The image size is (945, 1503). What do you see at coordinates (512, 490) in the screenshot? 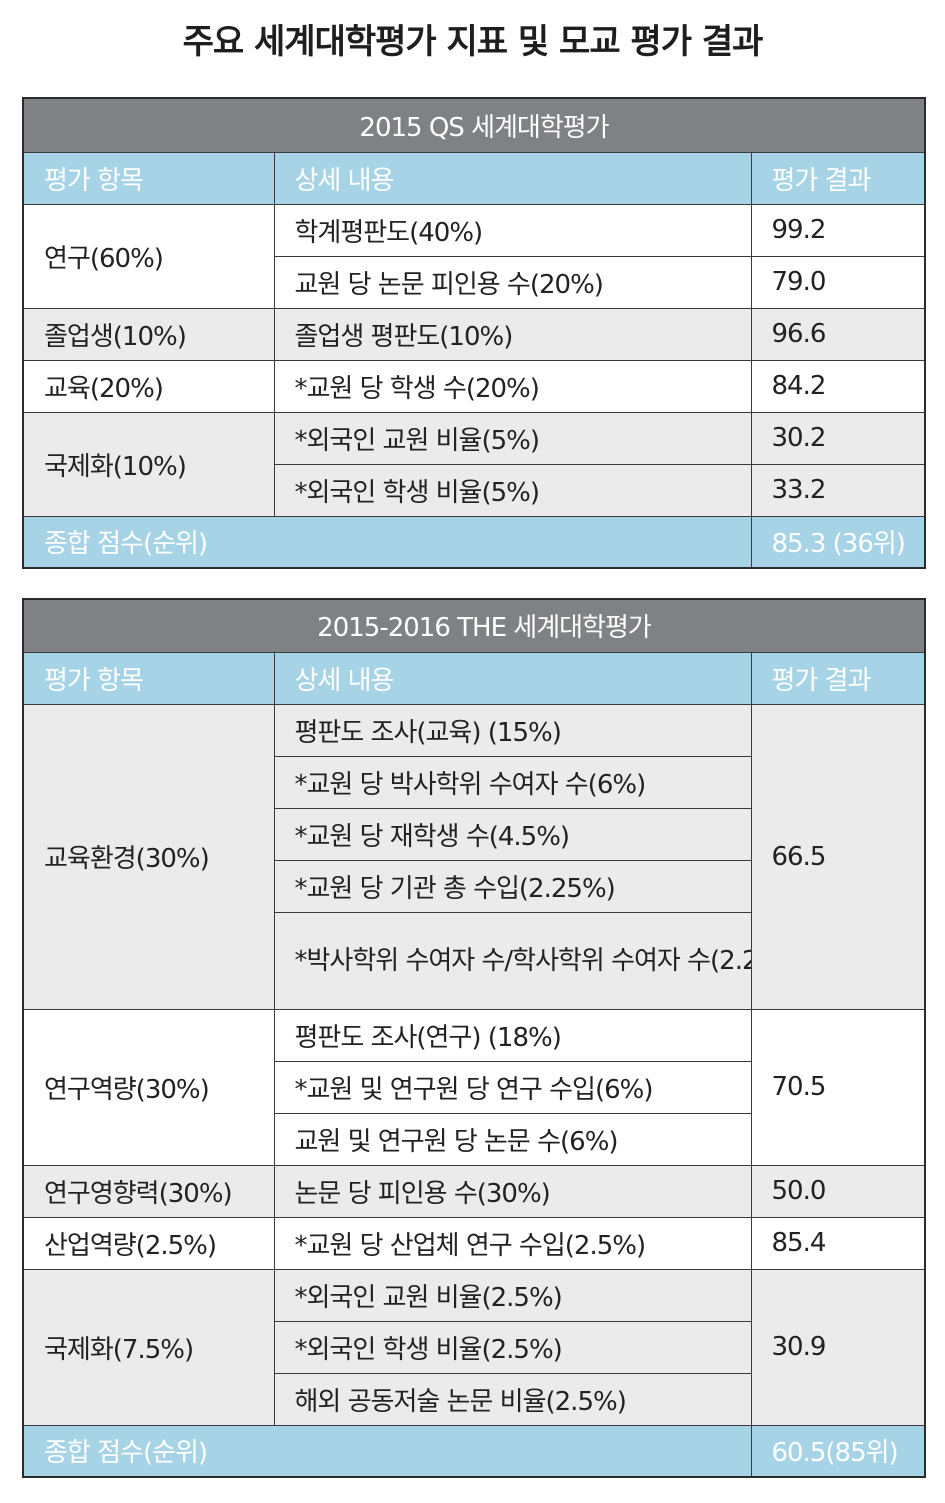
I see `detail-cell: *외국인 학생 비율(5%)` at bounding box center [512, 490].